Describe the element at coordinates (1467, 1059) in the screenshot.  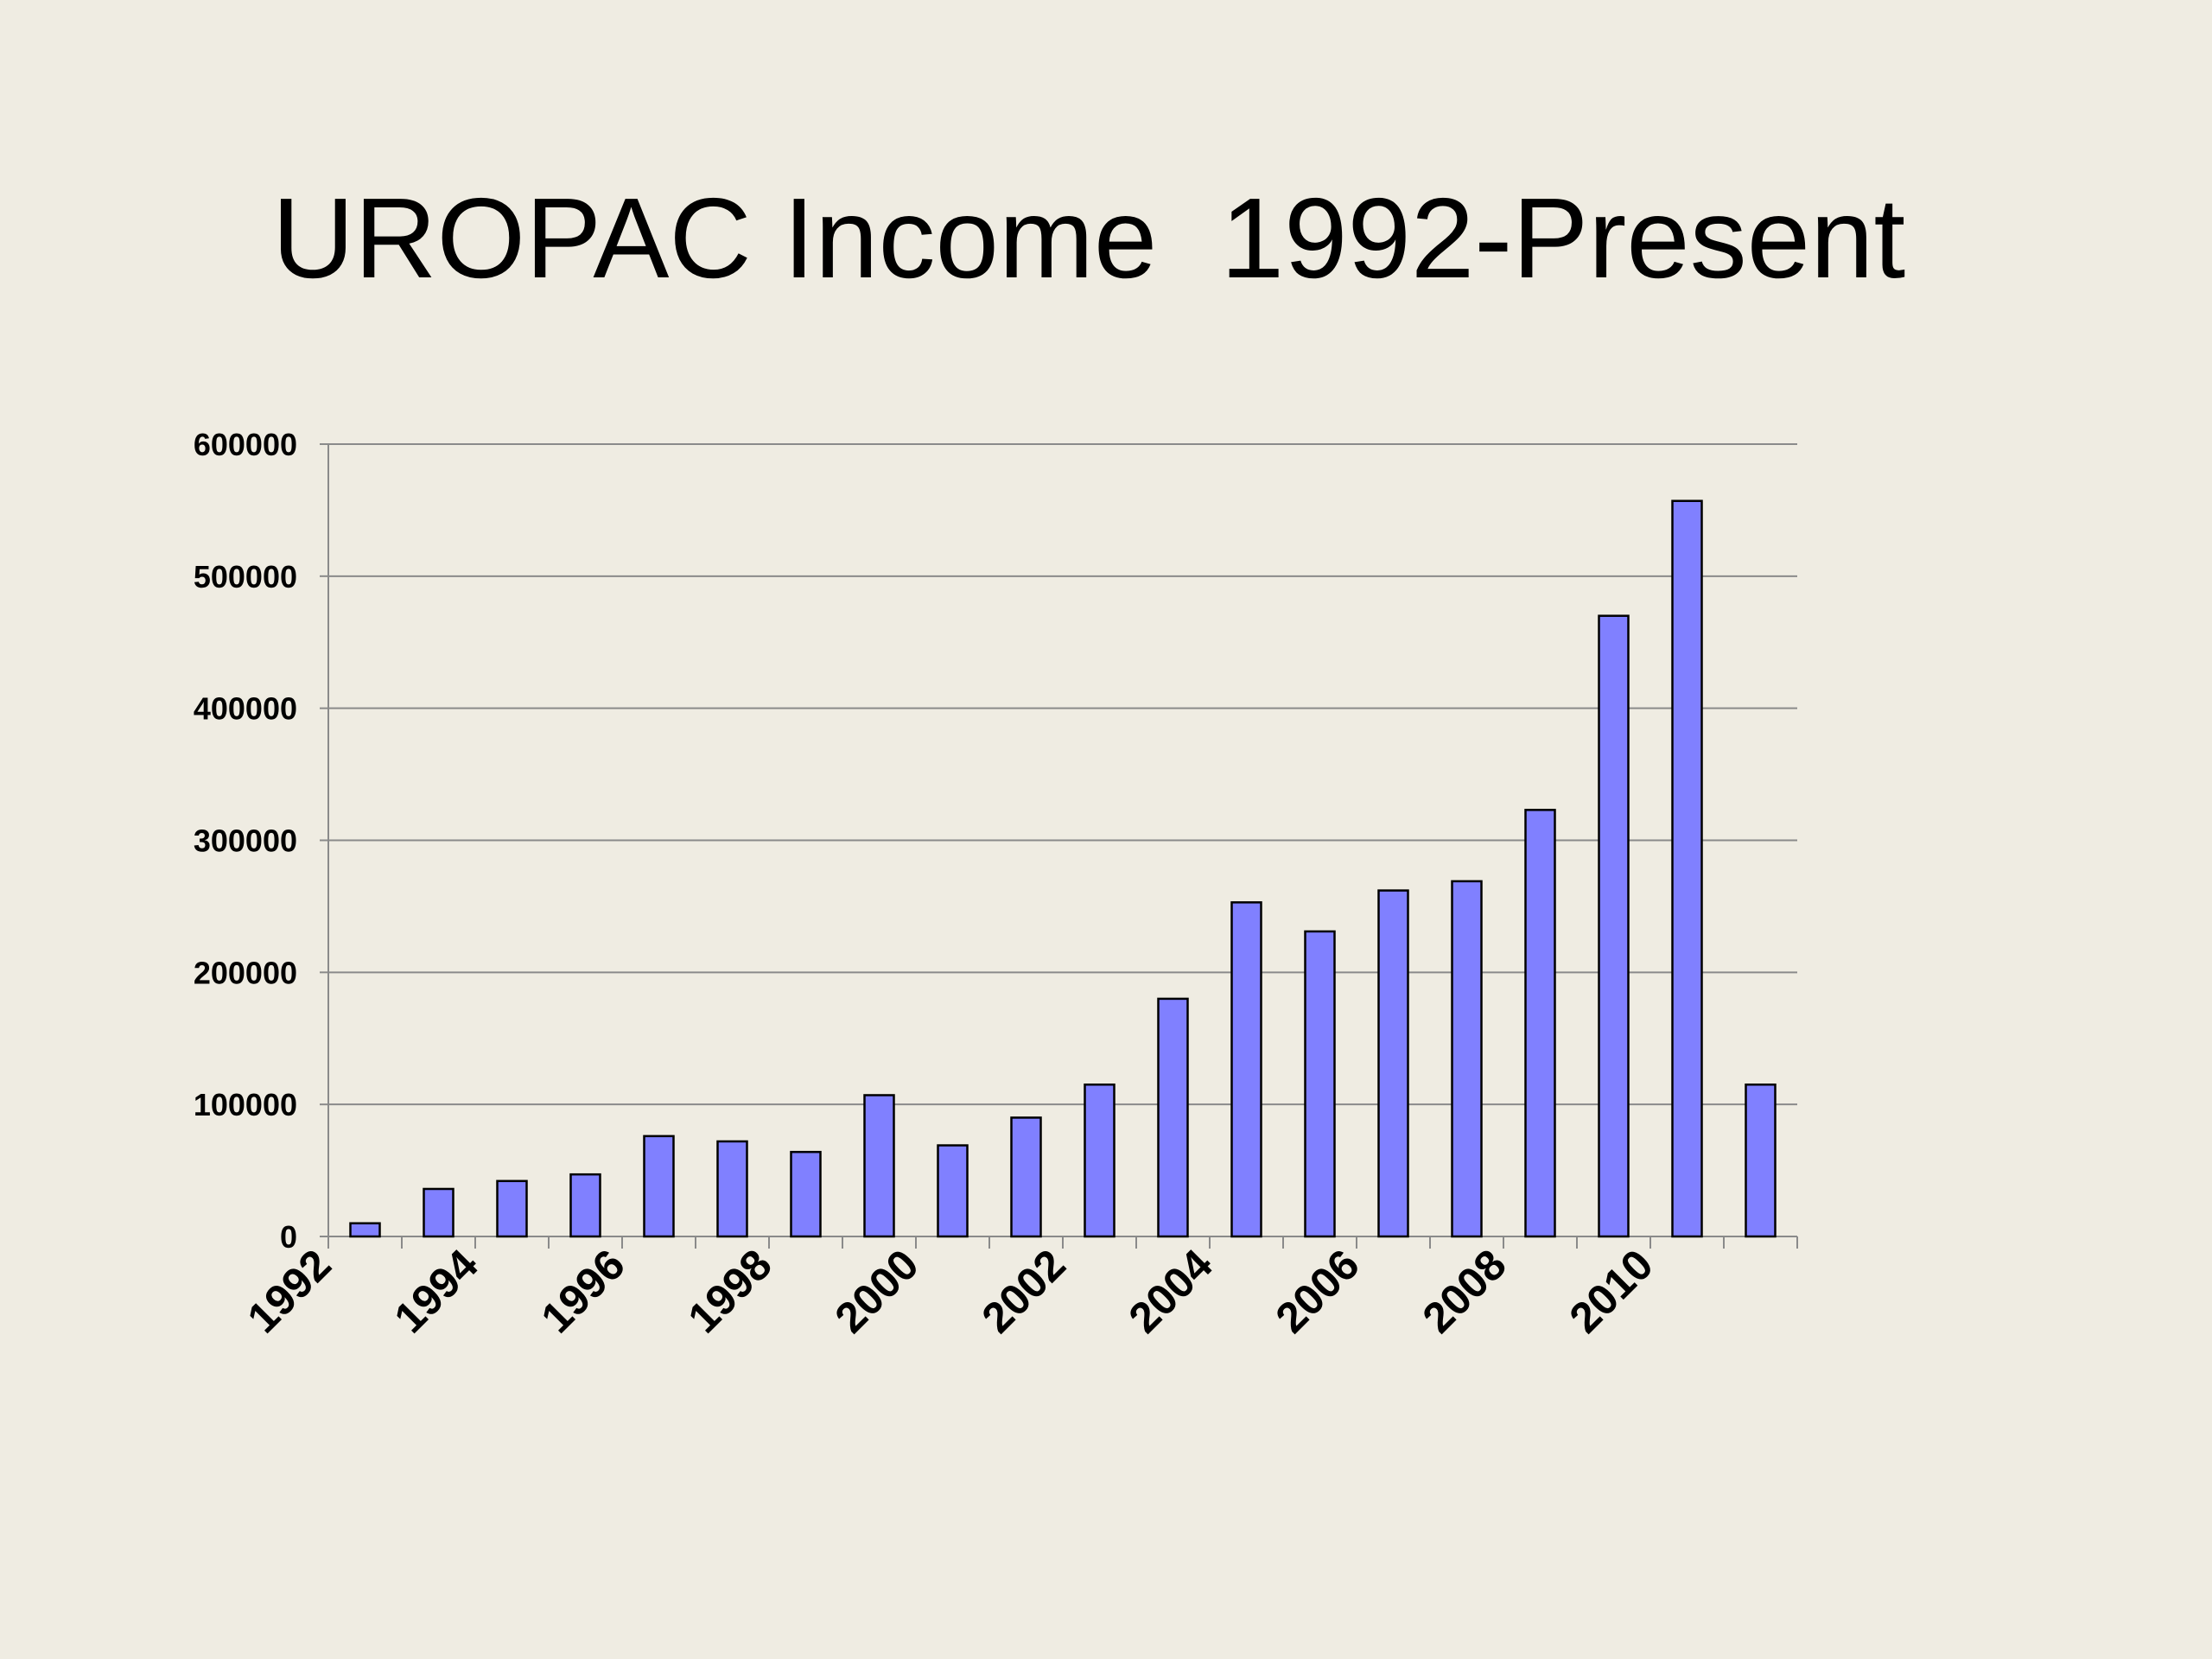
I see `bar-2007` at that location.